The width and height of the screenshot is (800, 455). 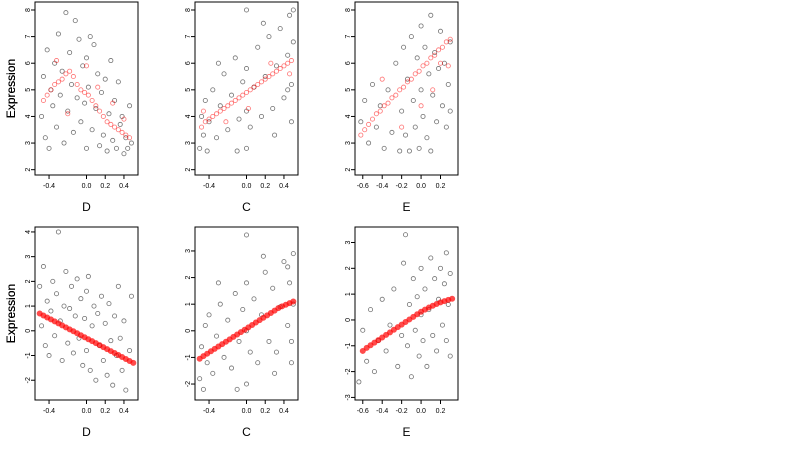 I want to click on y-tick-label: -2, so click(x=188, y=384).